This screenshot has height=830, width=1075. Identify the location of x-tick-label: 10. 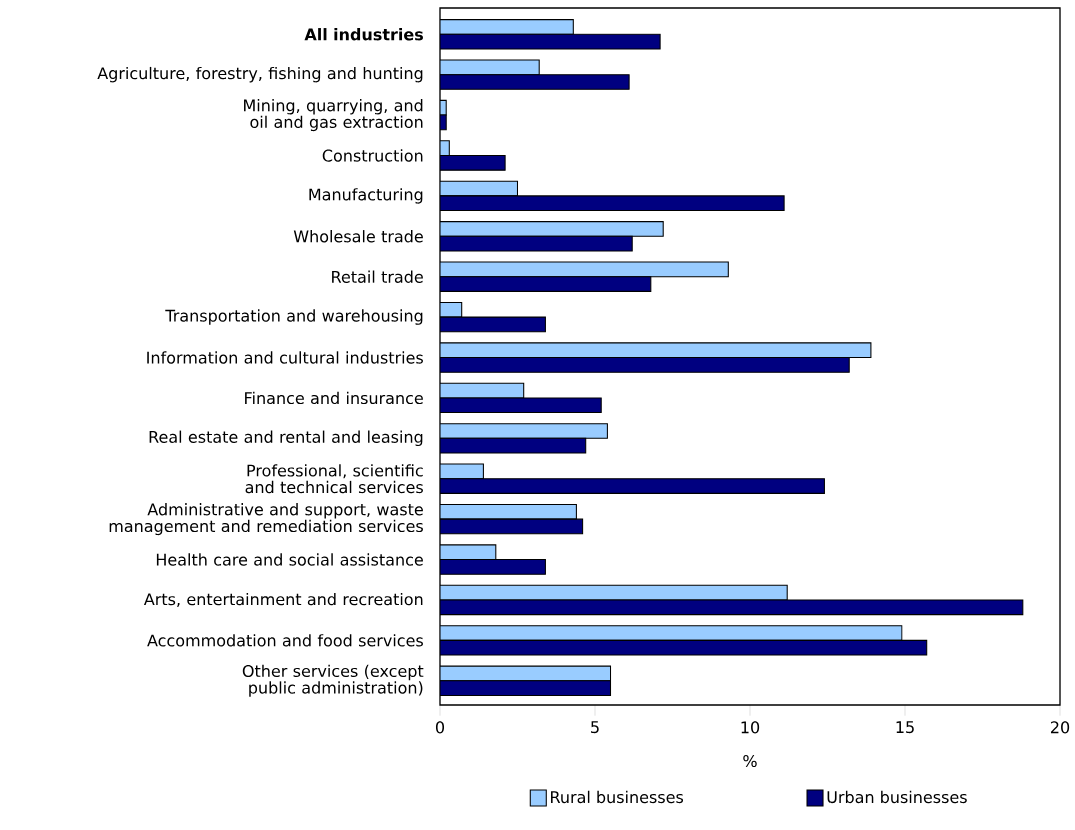
(750, 727).